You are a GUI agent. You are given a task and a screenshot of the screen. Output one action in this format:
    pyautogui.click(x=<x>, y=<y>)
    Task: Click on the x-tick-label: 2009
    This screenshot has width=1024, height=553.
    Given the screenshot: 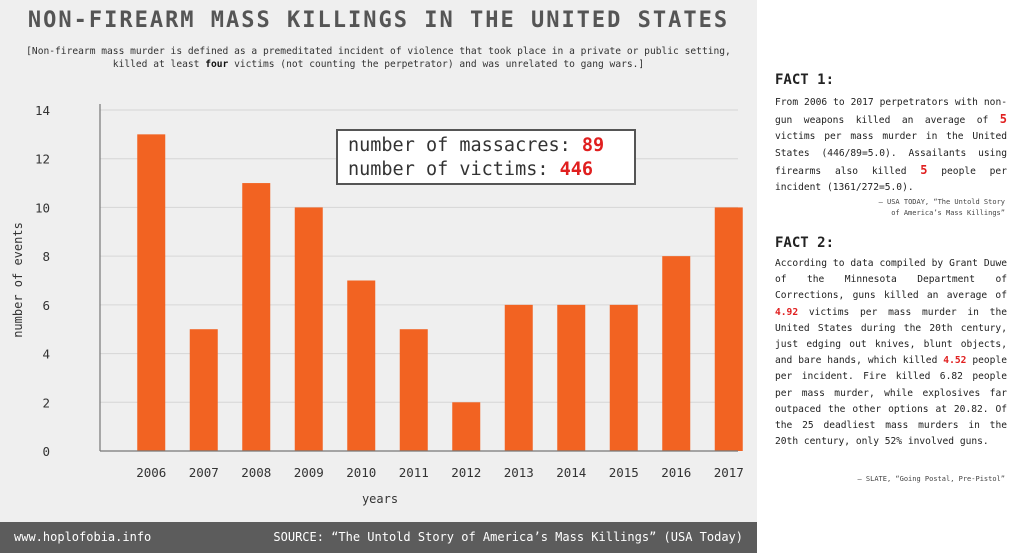 What is the action you would take?
    pyautogui.click(x=309, y=472)
    